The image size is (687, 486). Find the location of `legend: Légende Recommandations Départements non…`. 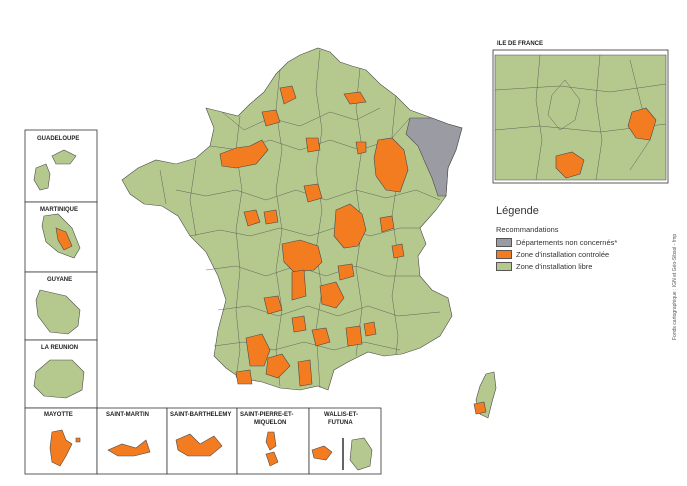

legend: Légende Recommandations Départements non… is located at coordinates (581, 239).